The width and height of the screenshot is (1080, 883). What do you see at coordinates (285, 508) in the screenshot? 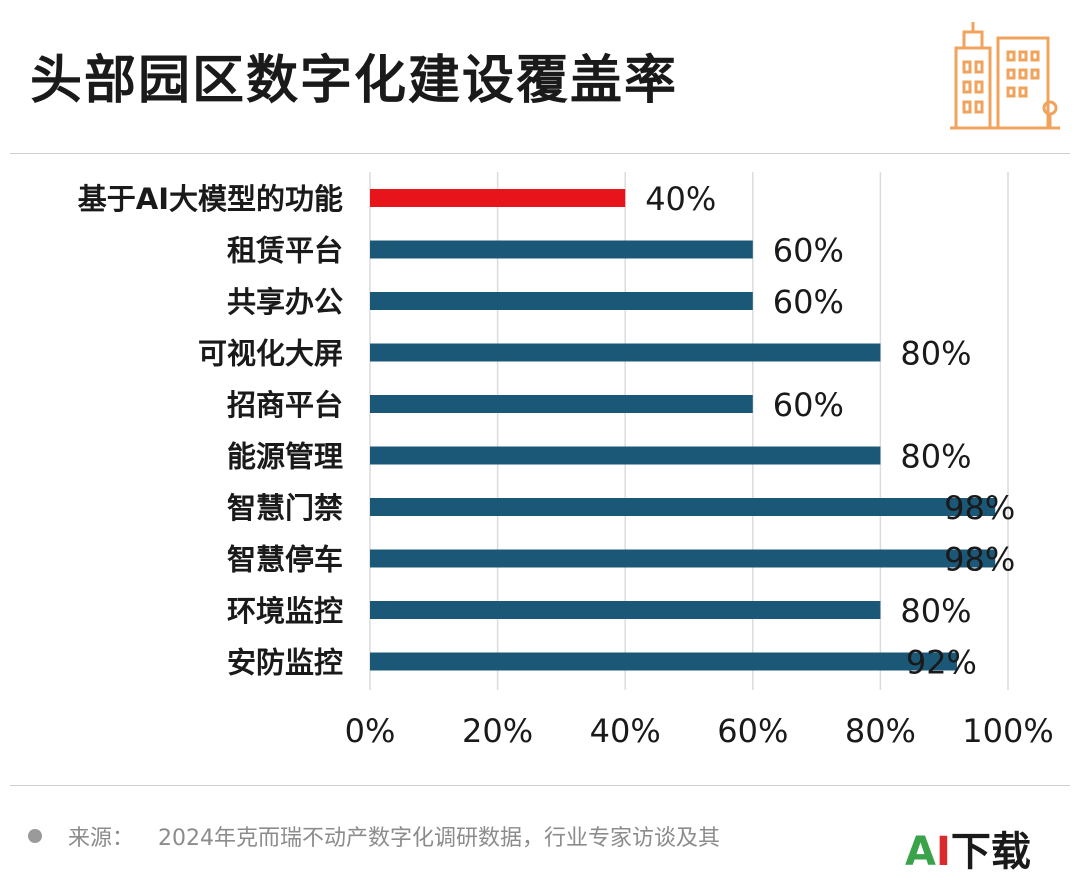
I see `category-label: 智慧门禁` at bounding box center [285, 508].